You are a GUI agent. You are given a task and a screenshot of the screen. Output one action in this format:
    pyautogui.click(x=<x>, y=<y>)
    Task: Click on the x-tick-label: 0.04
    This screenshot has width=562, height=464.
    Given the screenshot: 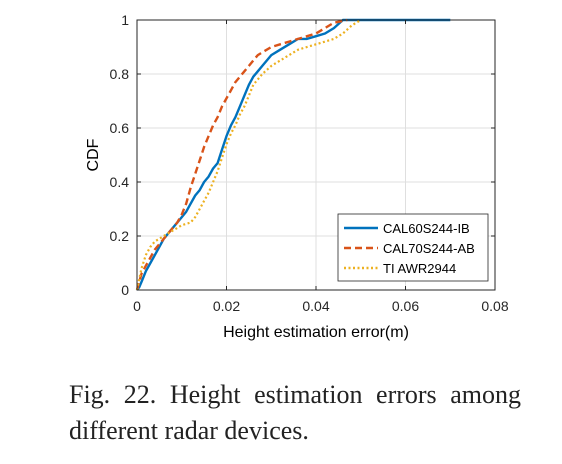 What is the action you would take?
    pyautogui.click(x=315, y=306)
    